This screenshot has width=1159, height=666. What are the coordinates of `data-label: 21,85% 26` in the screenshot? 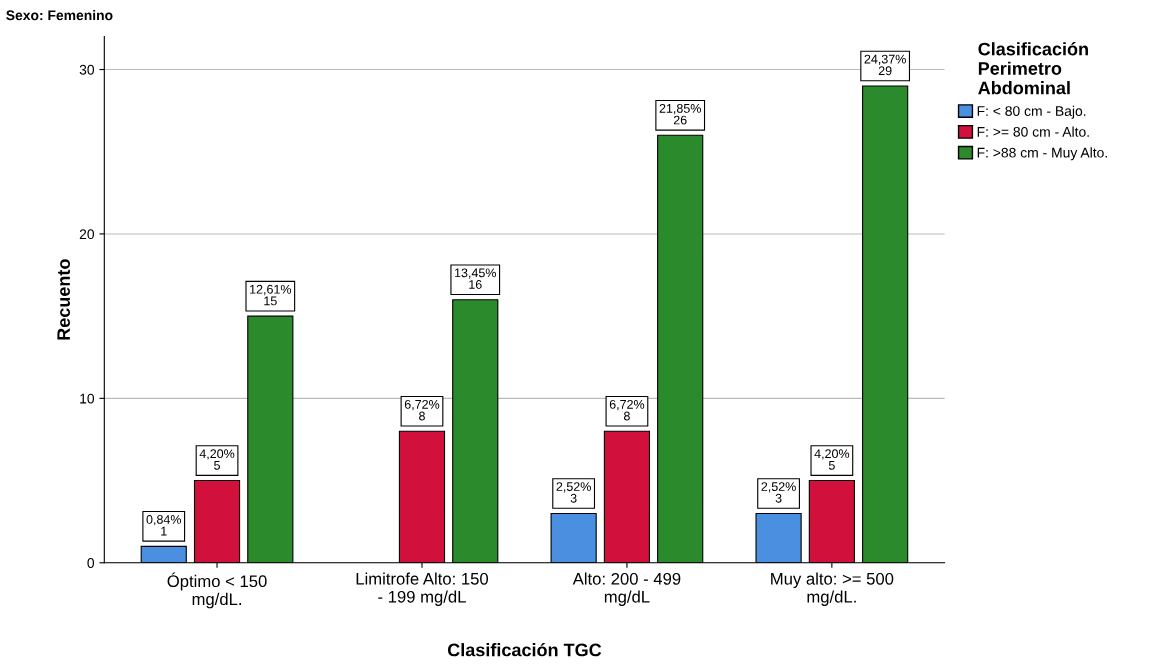 It's located at (680, 114).